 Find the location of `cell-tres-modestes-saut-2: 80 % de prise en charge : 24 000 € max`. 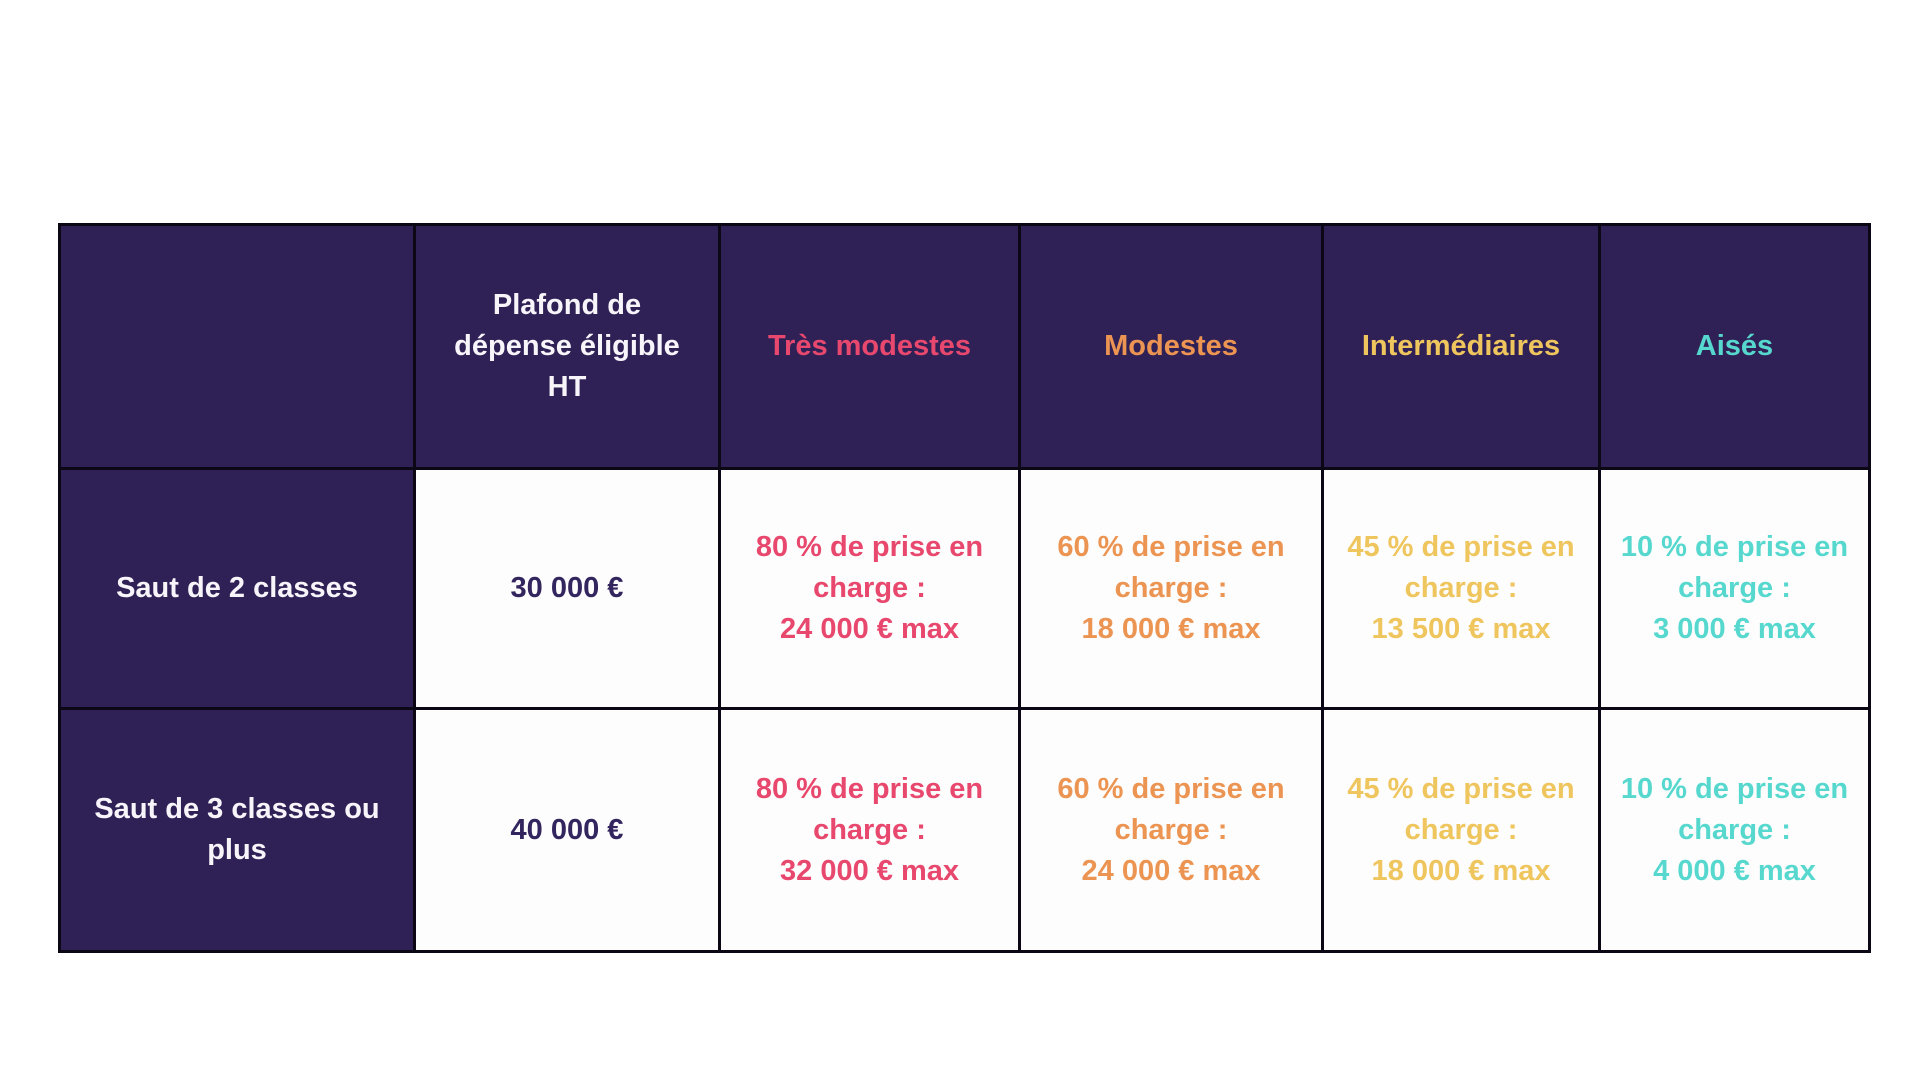

cell-tres-modestes-saut-2: 80 % de prise en charge : 24 000 € max is located at coordinates (869, 588).